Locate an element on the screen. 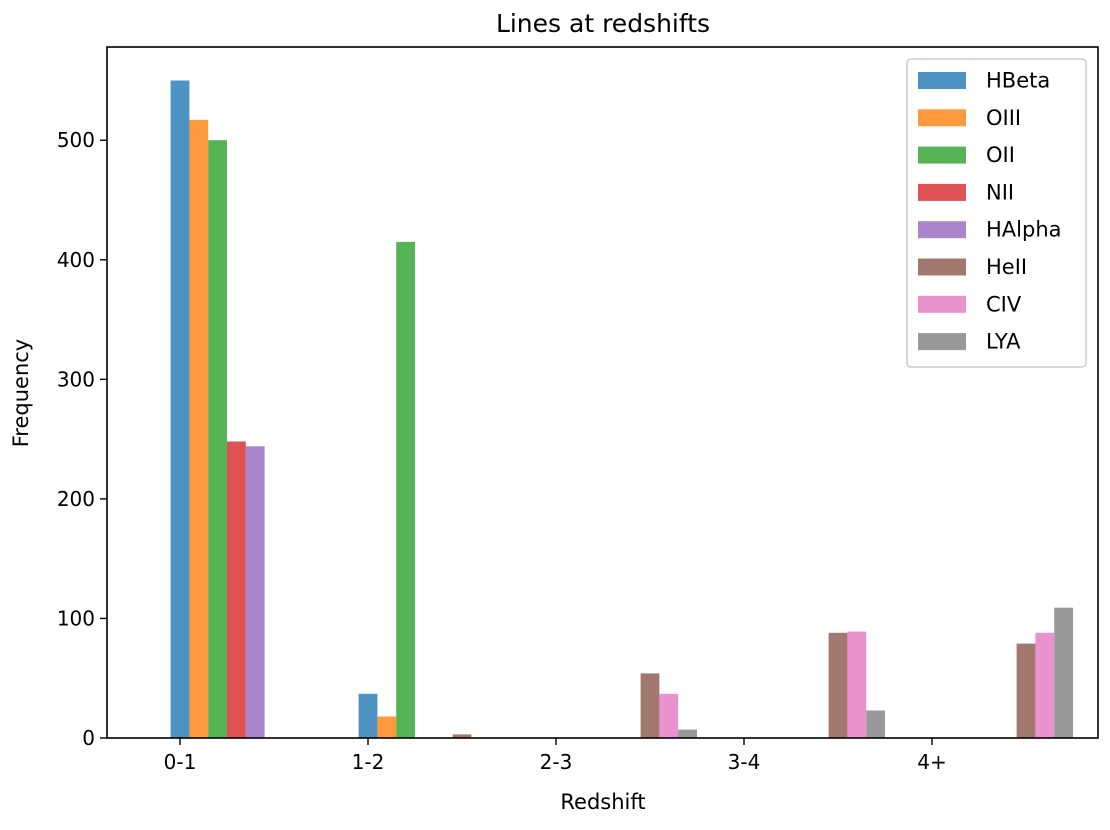 This screenshot has height=830, width=1110. legend-swatch-halpha is located at coordinates (942, 230).